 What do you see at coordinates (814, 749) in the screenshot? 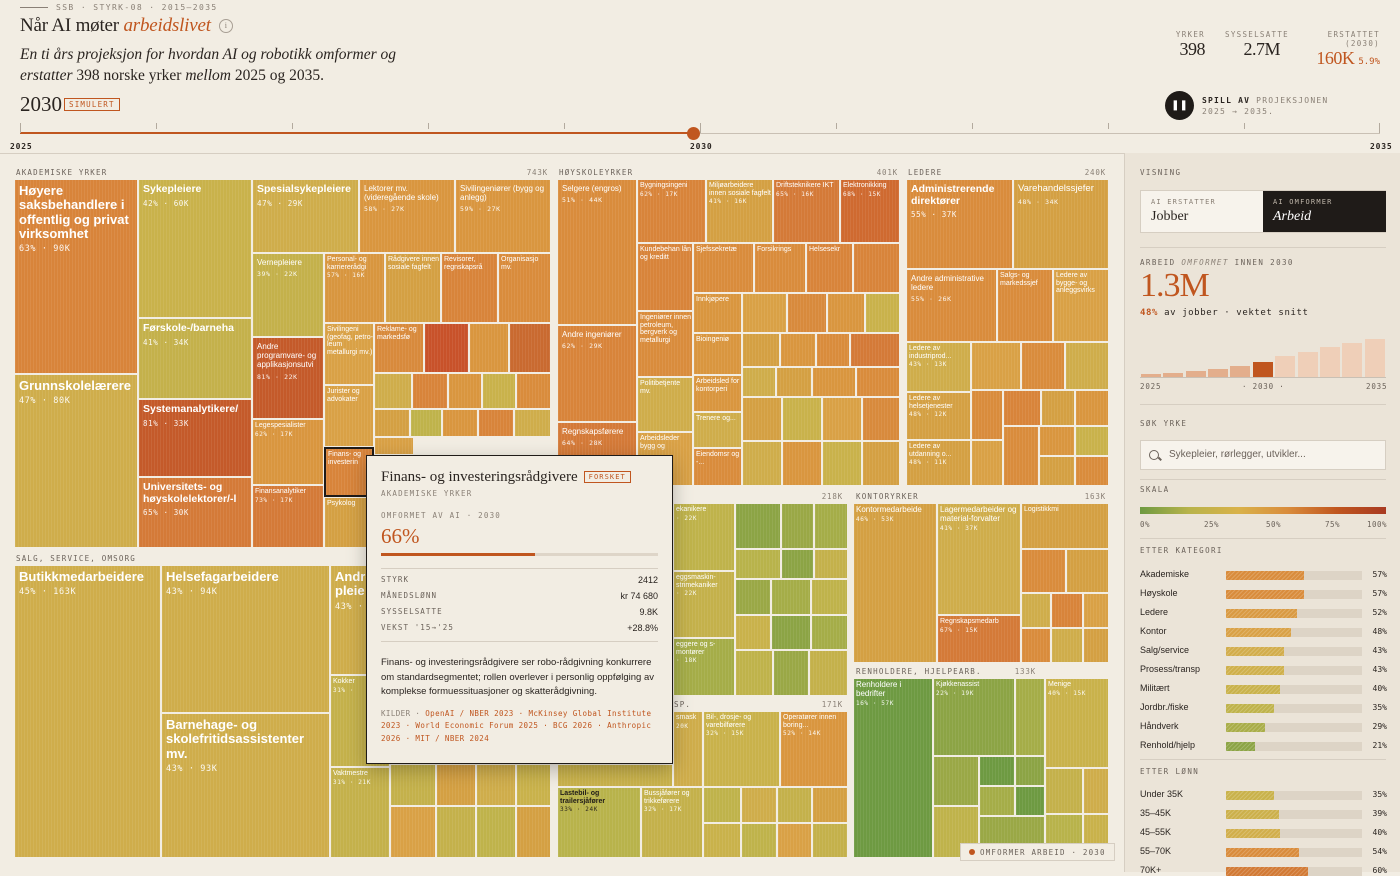
I see `cell-operatorer-boring: Operatører innen boring... 52% · 14K` at bounding box center [814, 749].